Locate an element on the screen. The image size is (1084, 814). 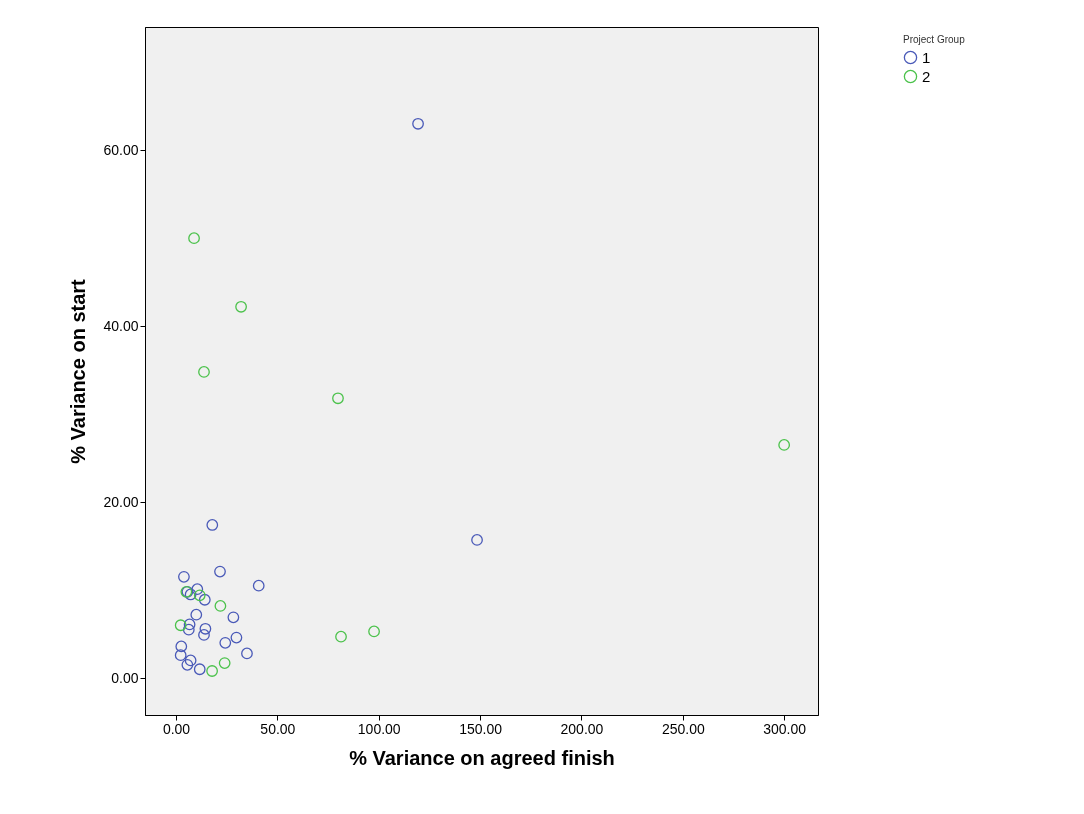
x-tick-label: 250.00 is located at coordinates (683, 728).